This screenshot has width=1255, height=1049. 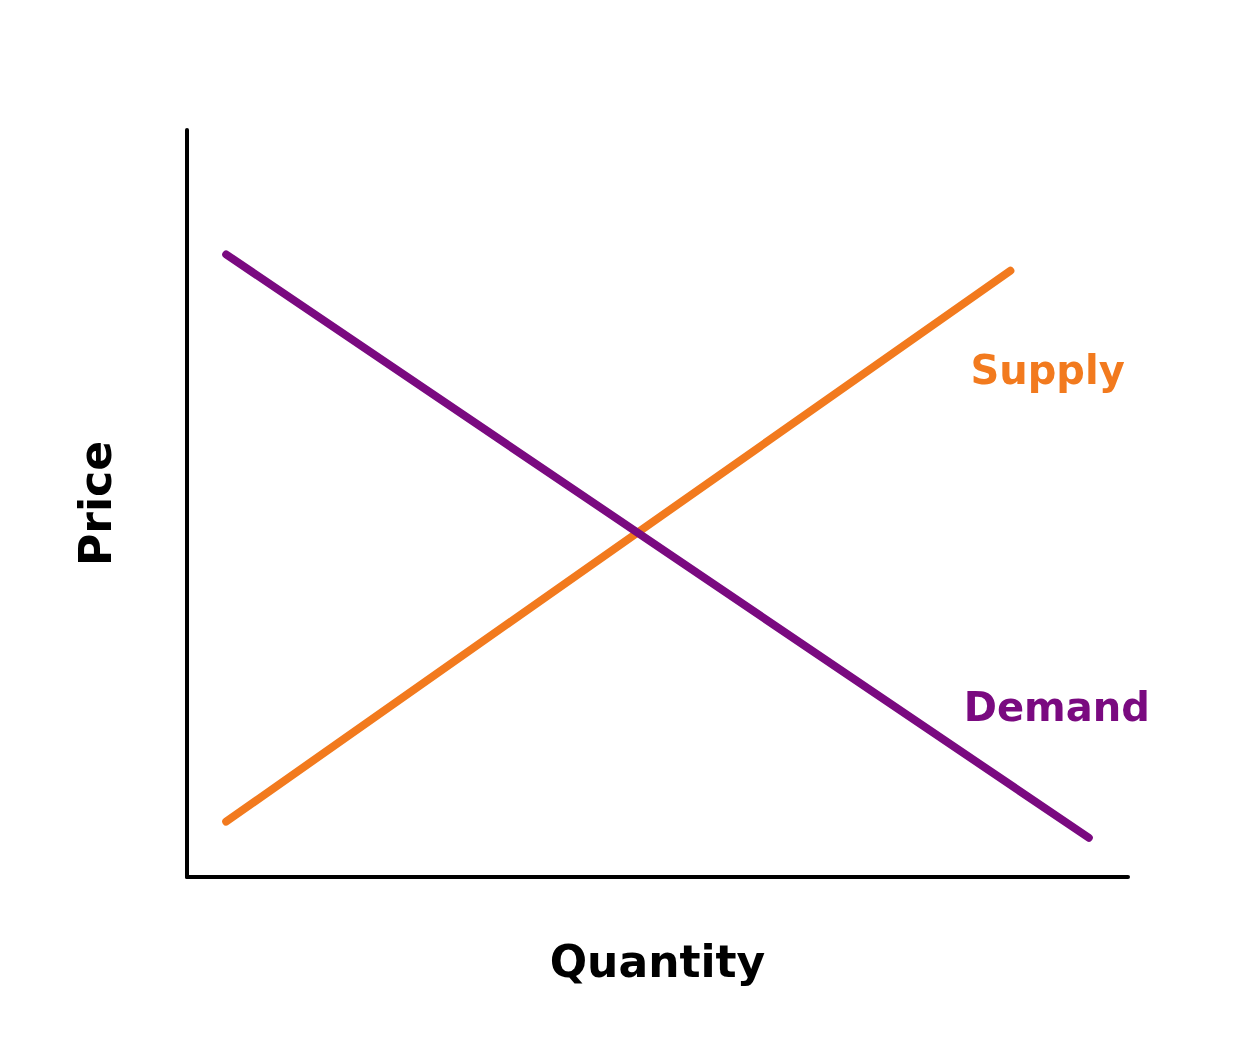 What do you see at coordinates (657, 961) in the screenshot?
I see `x-axis-title: Quantity` at bounding box center [657, 961].